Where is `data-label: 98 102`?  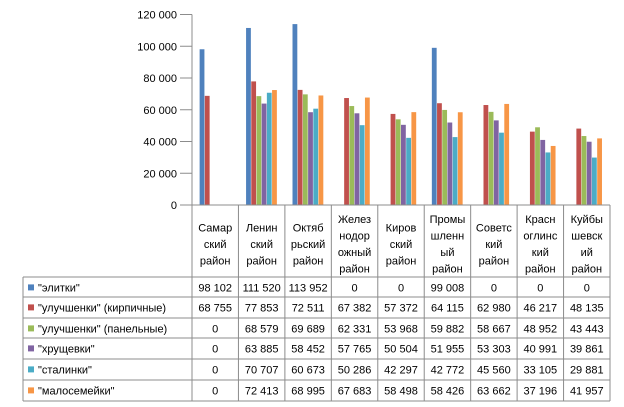
data-label: 98 102 is located at coordinates (215, 288).